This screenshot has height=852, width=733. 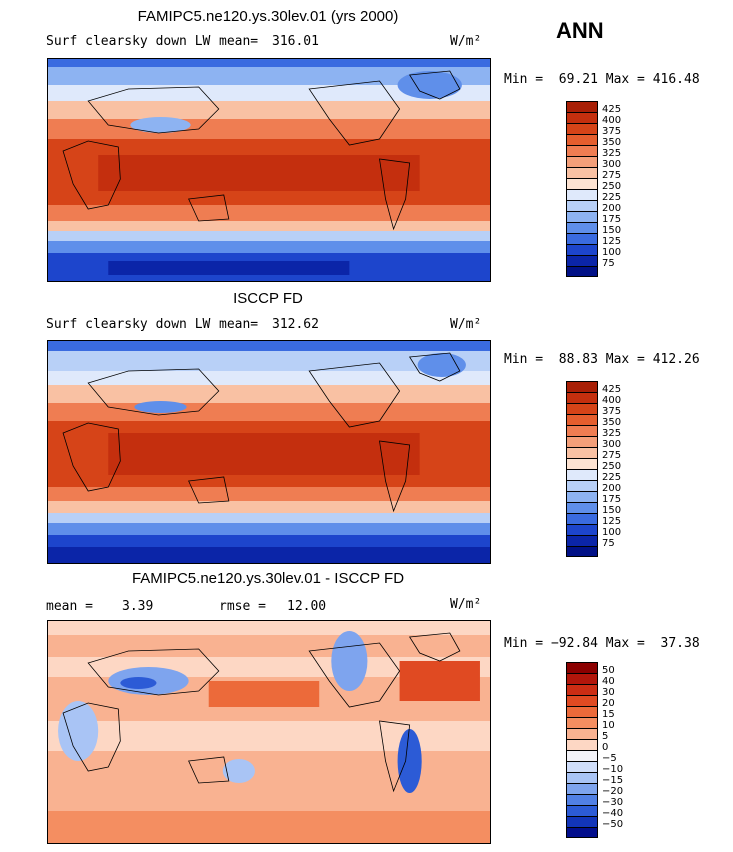 I want to click on panel2-tick: 250, so click(x=612, y=466).